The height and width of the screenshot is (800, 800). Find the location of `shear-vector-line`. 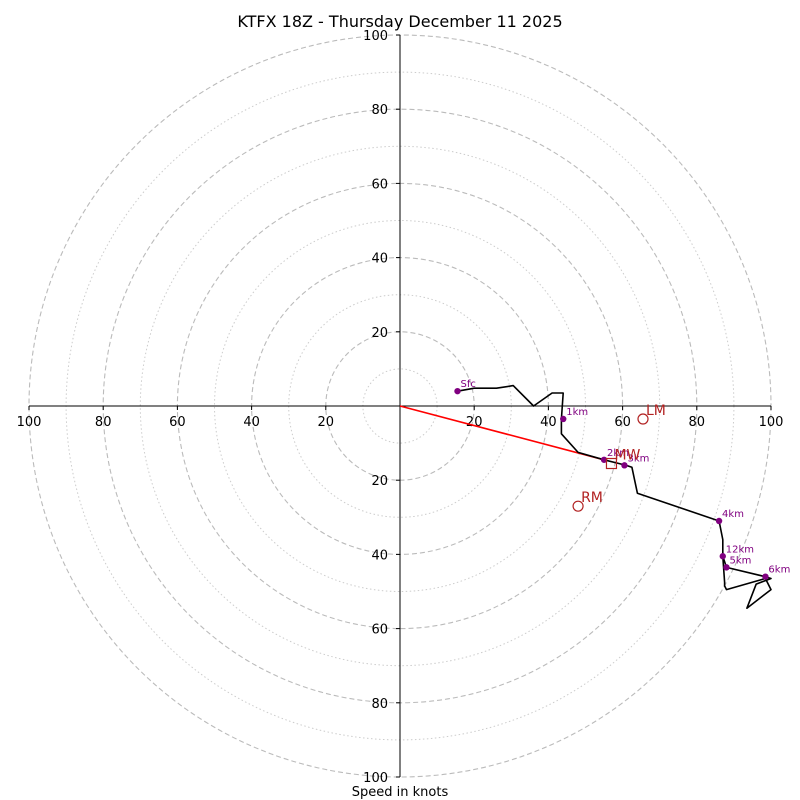

shear-vector-line is located at coordinates (502, 433).